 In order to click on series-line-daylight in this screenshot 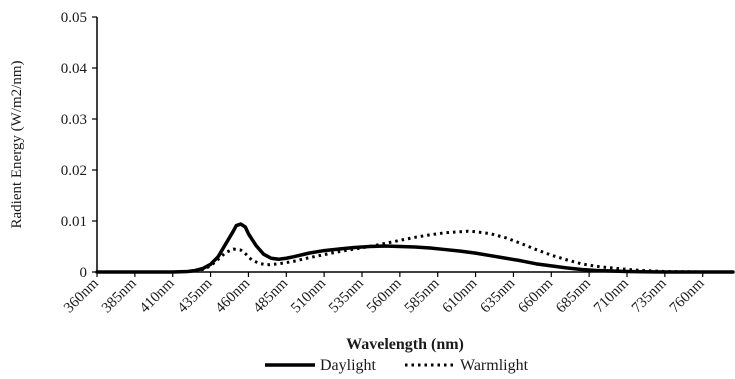, I will do `click(415, 248)`.